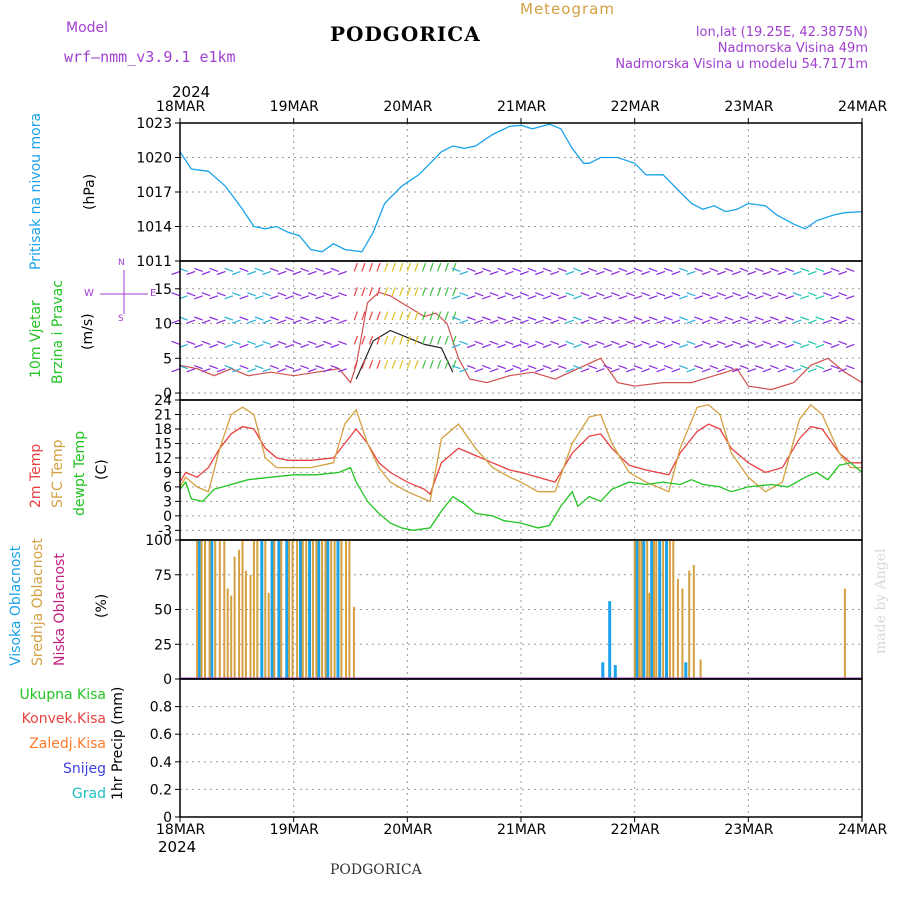  What do you see at coordinates (158, 541) in the screenshot?
I see `y-tick-label: 100` at bounding box center [158, 541].